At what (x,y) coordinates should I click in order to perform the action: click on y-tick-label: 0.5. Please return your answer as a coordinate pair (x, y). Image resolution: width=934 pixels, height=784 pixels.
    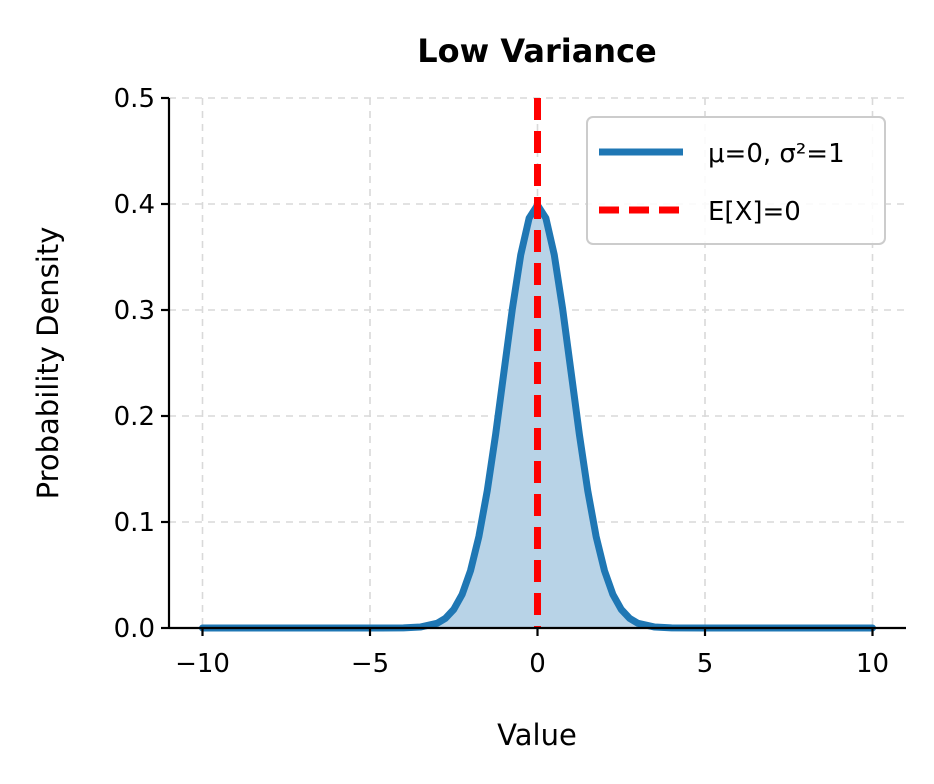
    Looking at the image, I should click on (134, 99).